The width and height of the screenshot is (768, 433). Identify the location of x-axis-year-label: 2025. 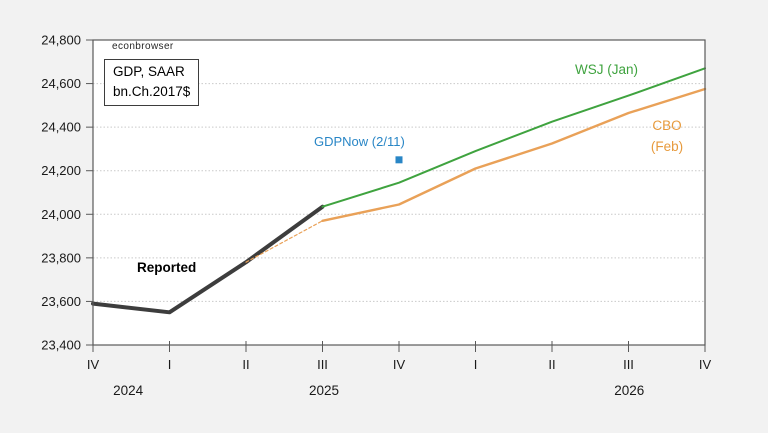
(324, 390).